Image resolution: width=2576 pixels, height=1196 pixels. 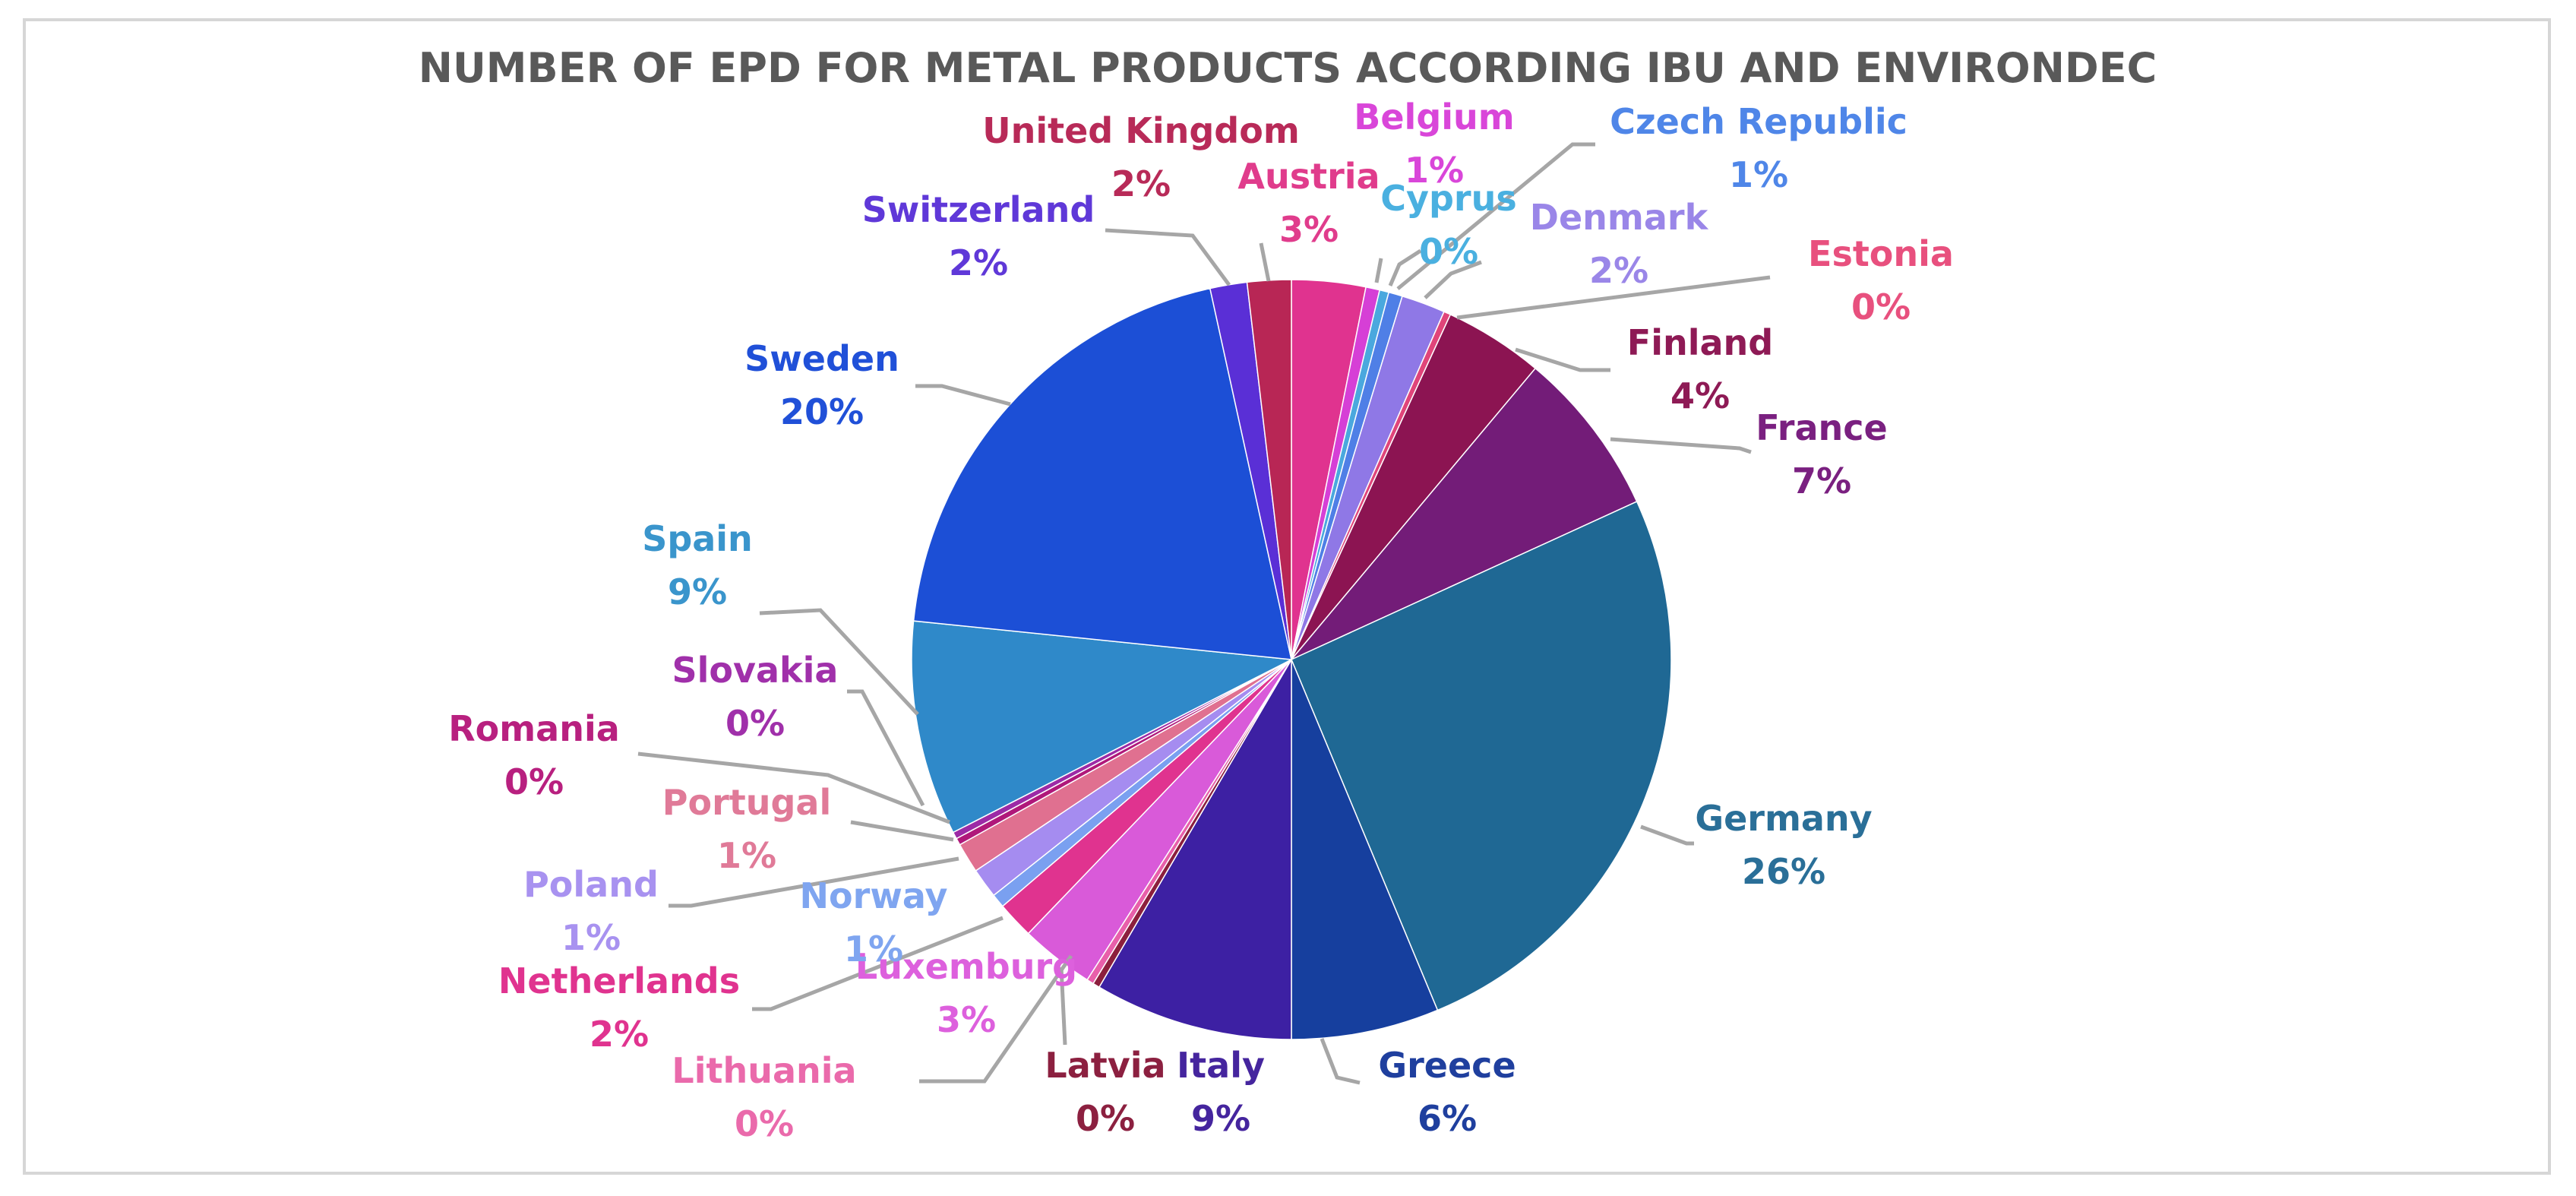 I want to click on label-switzerland: Switzerland 2%, so click(x=978, y=236).